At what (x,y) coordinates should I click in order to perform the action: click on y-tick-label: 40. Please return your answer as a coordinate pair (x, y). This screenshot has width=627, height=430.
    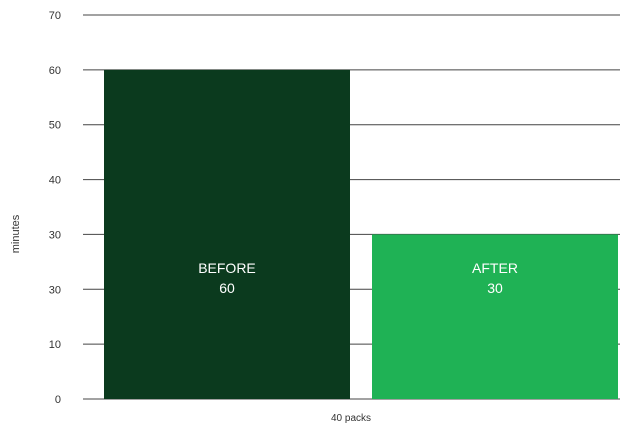
    Looking at the image, I should click on (55, 181).